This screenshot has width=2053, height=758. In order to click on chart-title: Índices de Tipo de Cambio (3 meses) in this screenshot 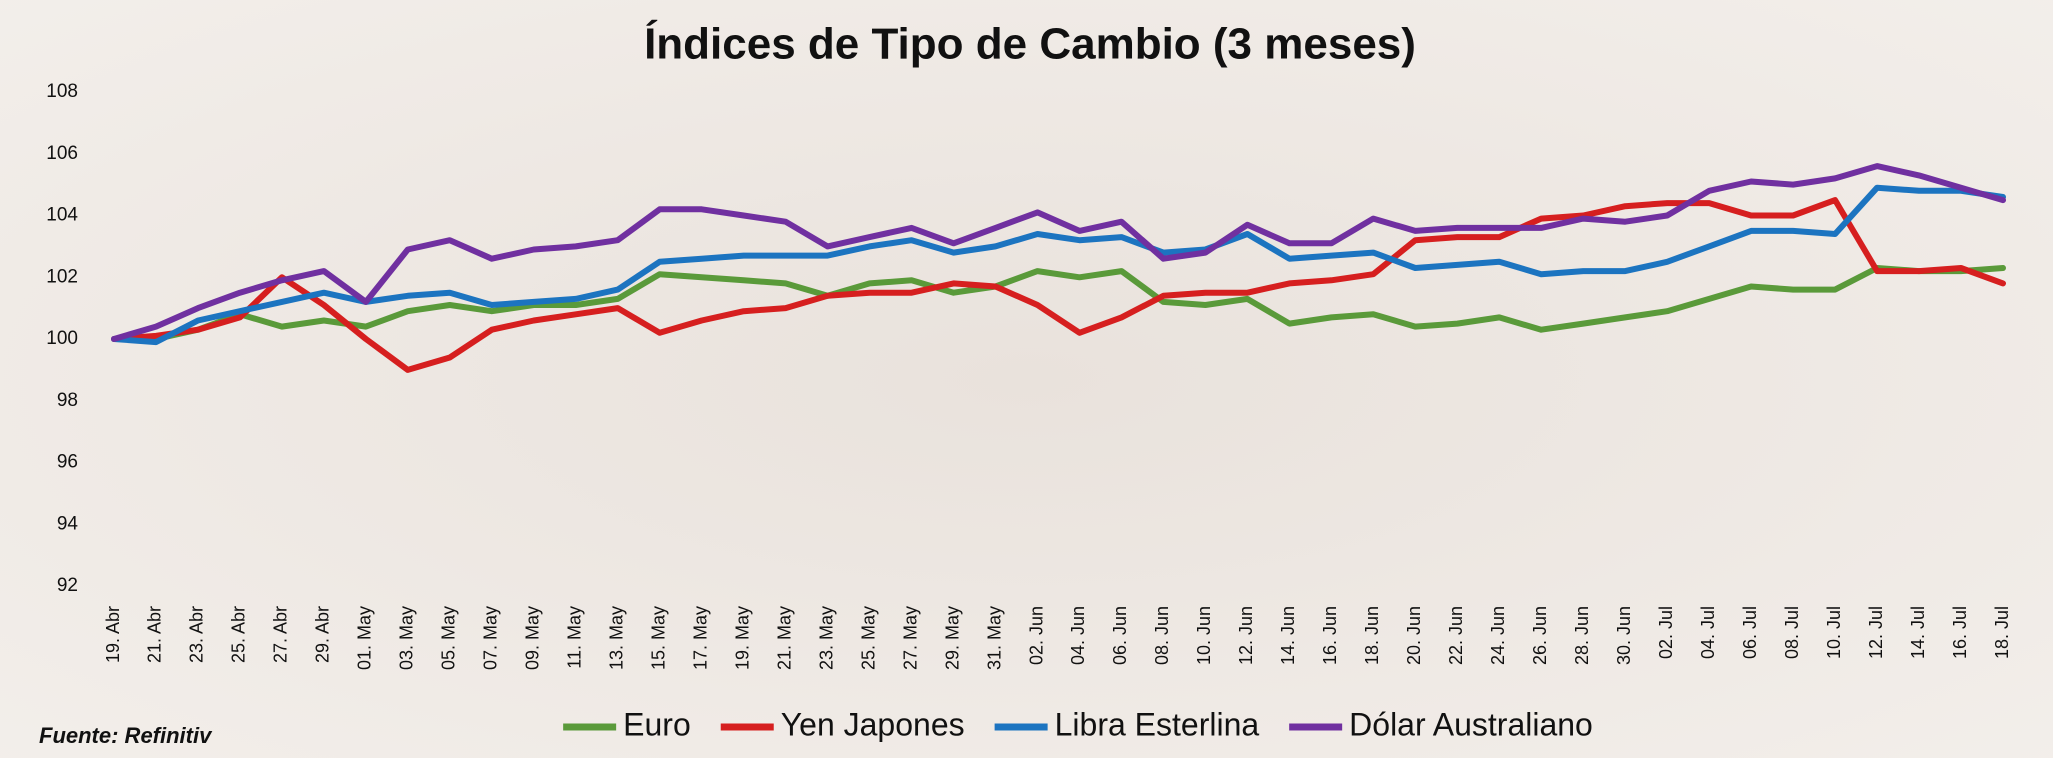, I will do `click(1030, 44)`.